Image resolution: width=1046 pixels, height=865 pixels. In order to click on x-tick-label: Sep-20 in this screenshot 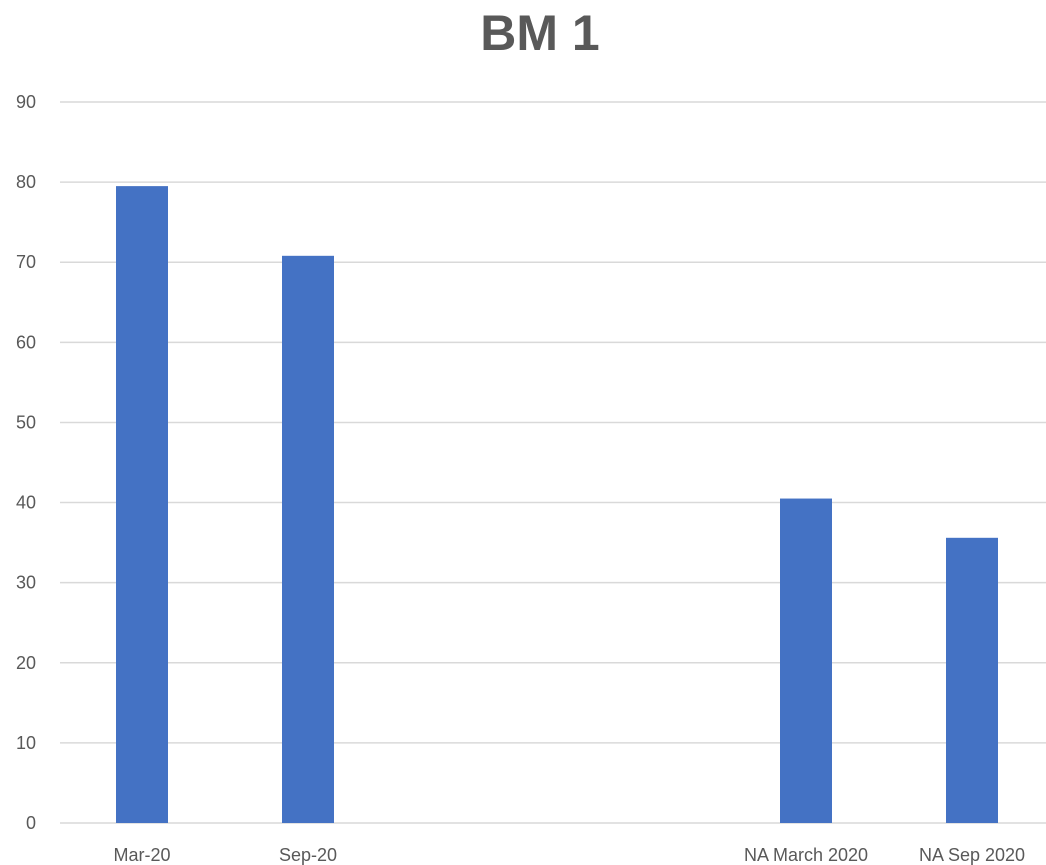, I will do `click(308, 855)`.